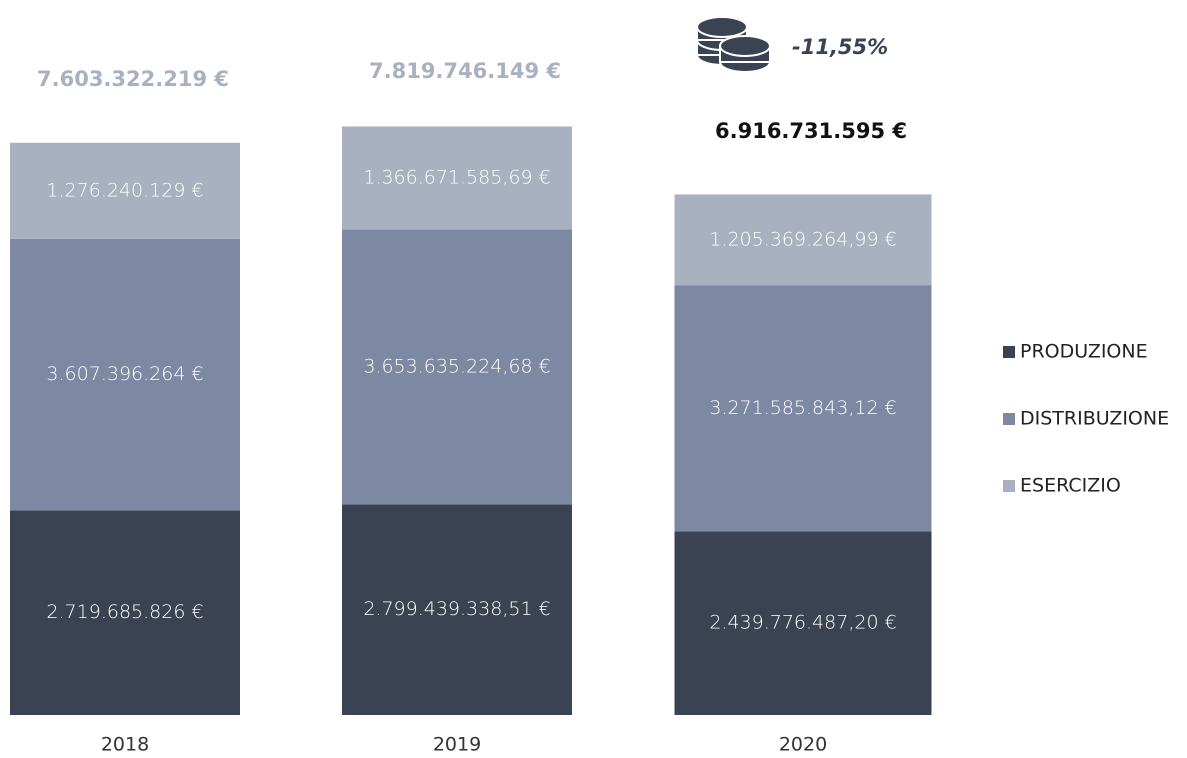  Describe the element at coordinates (733, 44) in the screenshot. I see `coins-icon` at that location.